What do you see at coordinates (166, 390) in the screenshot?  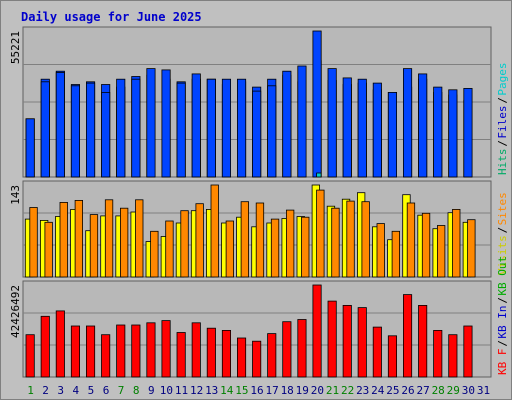 I see `day-label-10: 10` at bounding box center [166, 390].